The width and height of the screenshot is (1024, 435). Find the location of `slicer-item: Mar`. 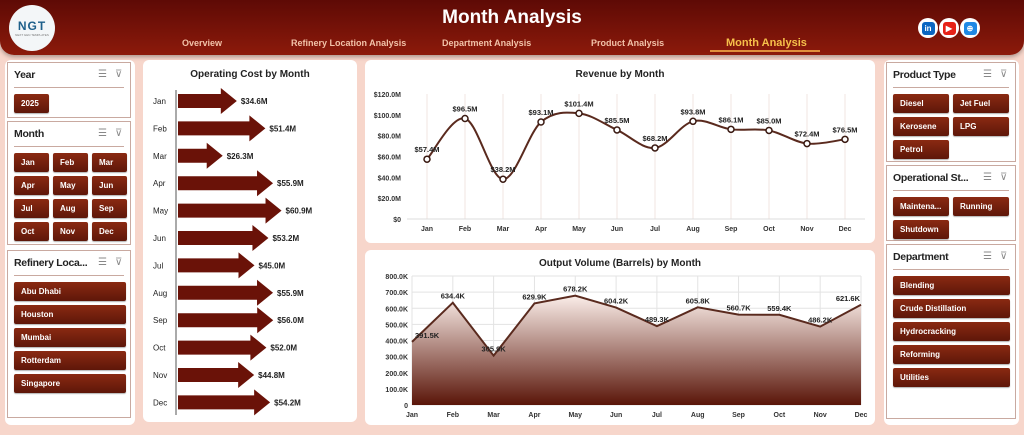

slicer-item: Mar is located at coordinates (109, 162).